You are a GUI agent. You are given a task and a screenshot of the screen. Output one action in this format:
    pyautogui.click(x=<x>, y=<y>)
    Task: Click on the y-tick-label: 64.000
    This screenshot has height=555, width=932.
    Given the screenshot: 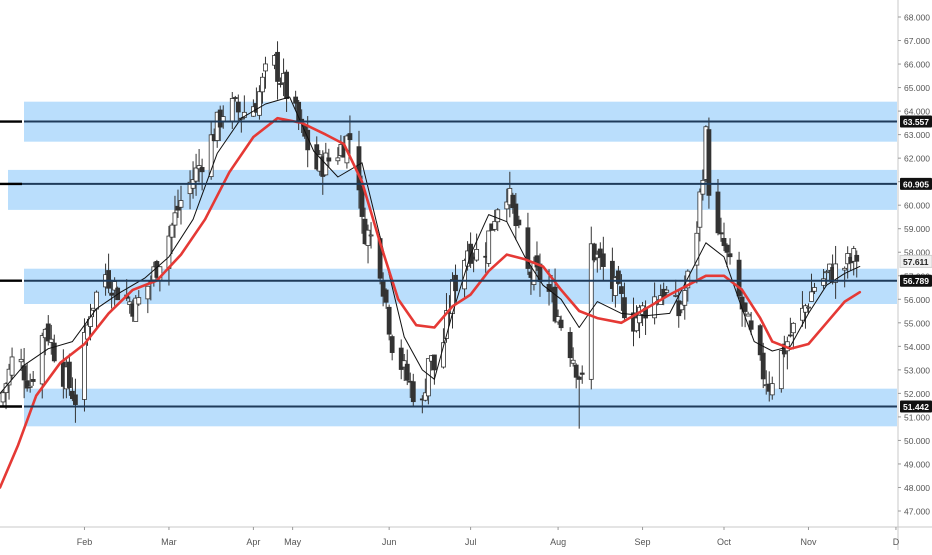 What is the action you would take?
    pyautogui.click(x=917, y=112)
    